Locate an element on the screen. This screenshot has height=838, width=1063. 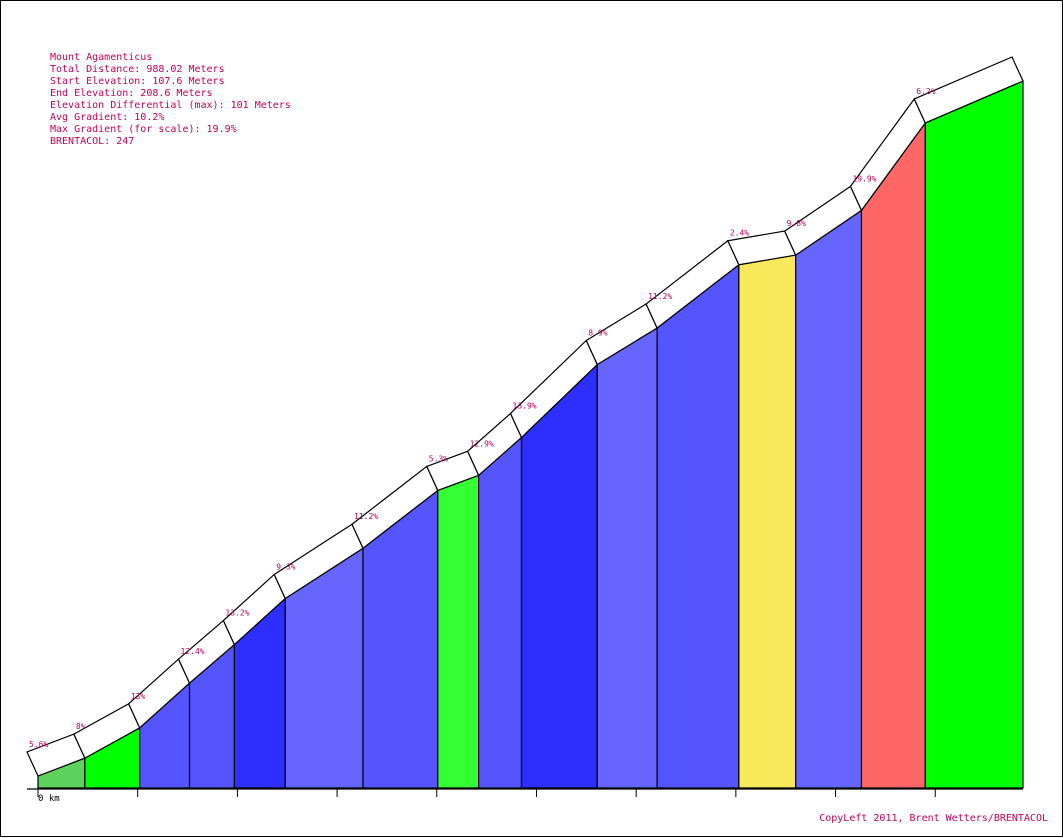
brentacol-score: BRENTACOL: 247 is located at coordinates (92, 141).